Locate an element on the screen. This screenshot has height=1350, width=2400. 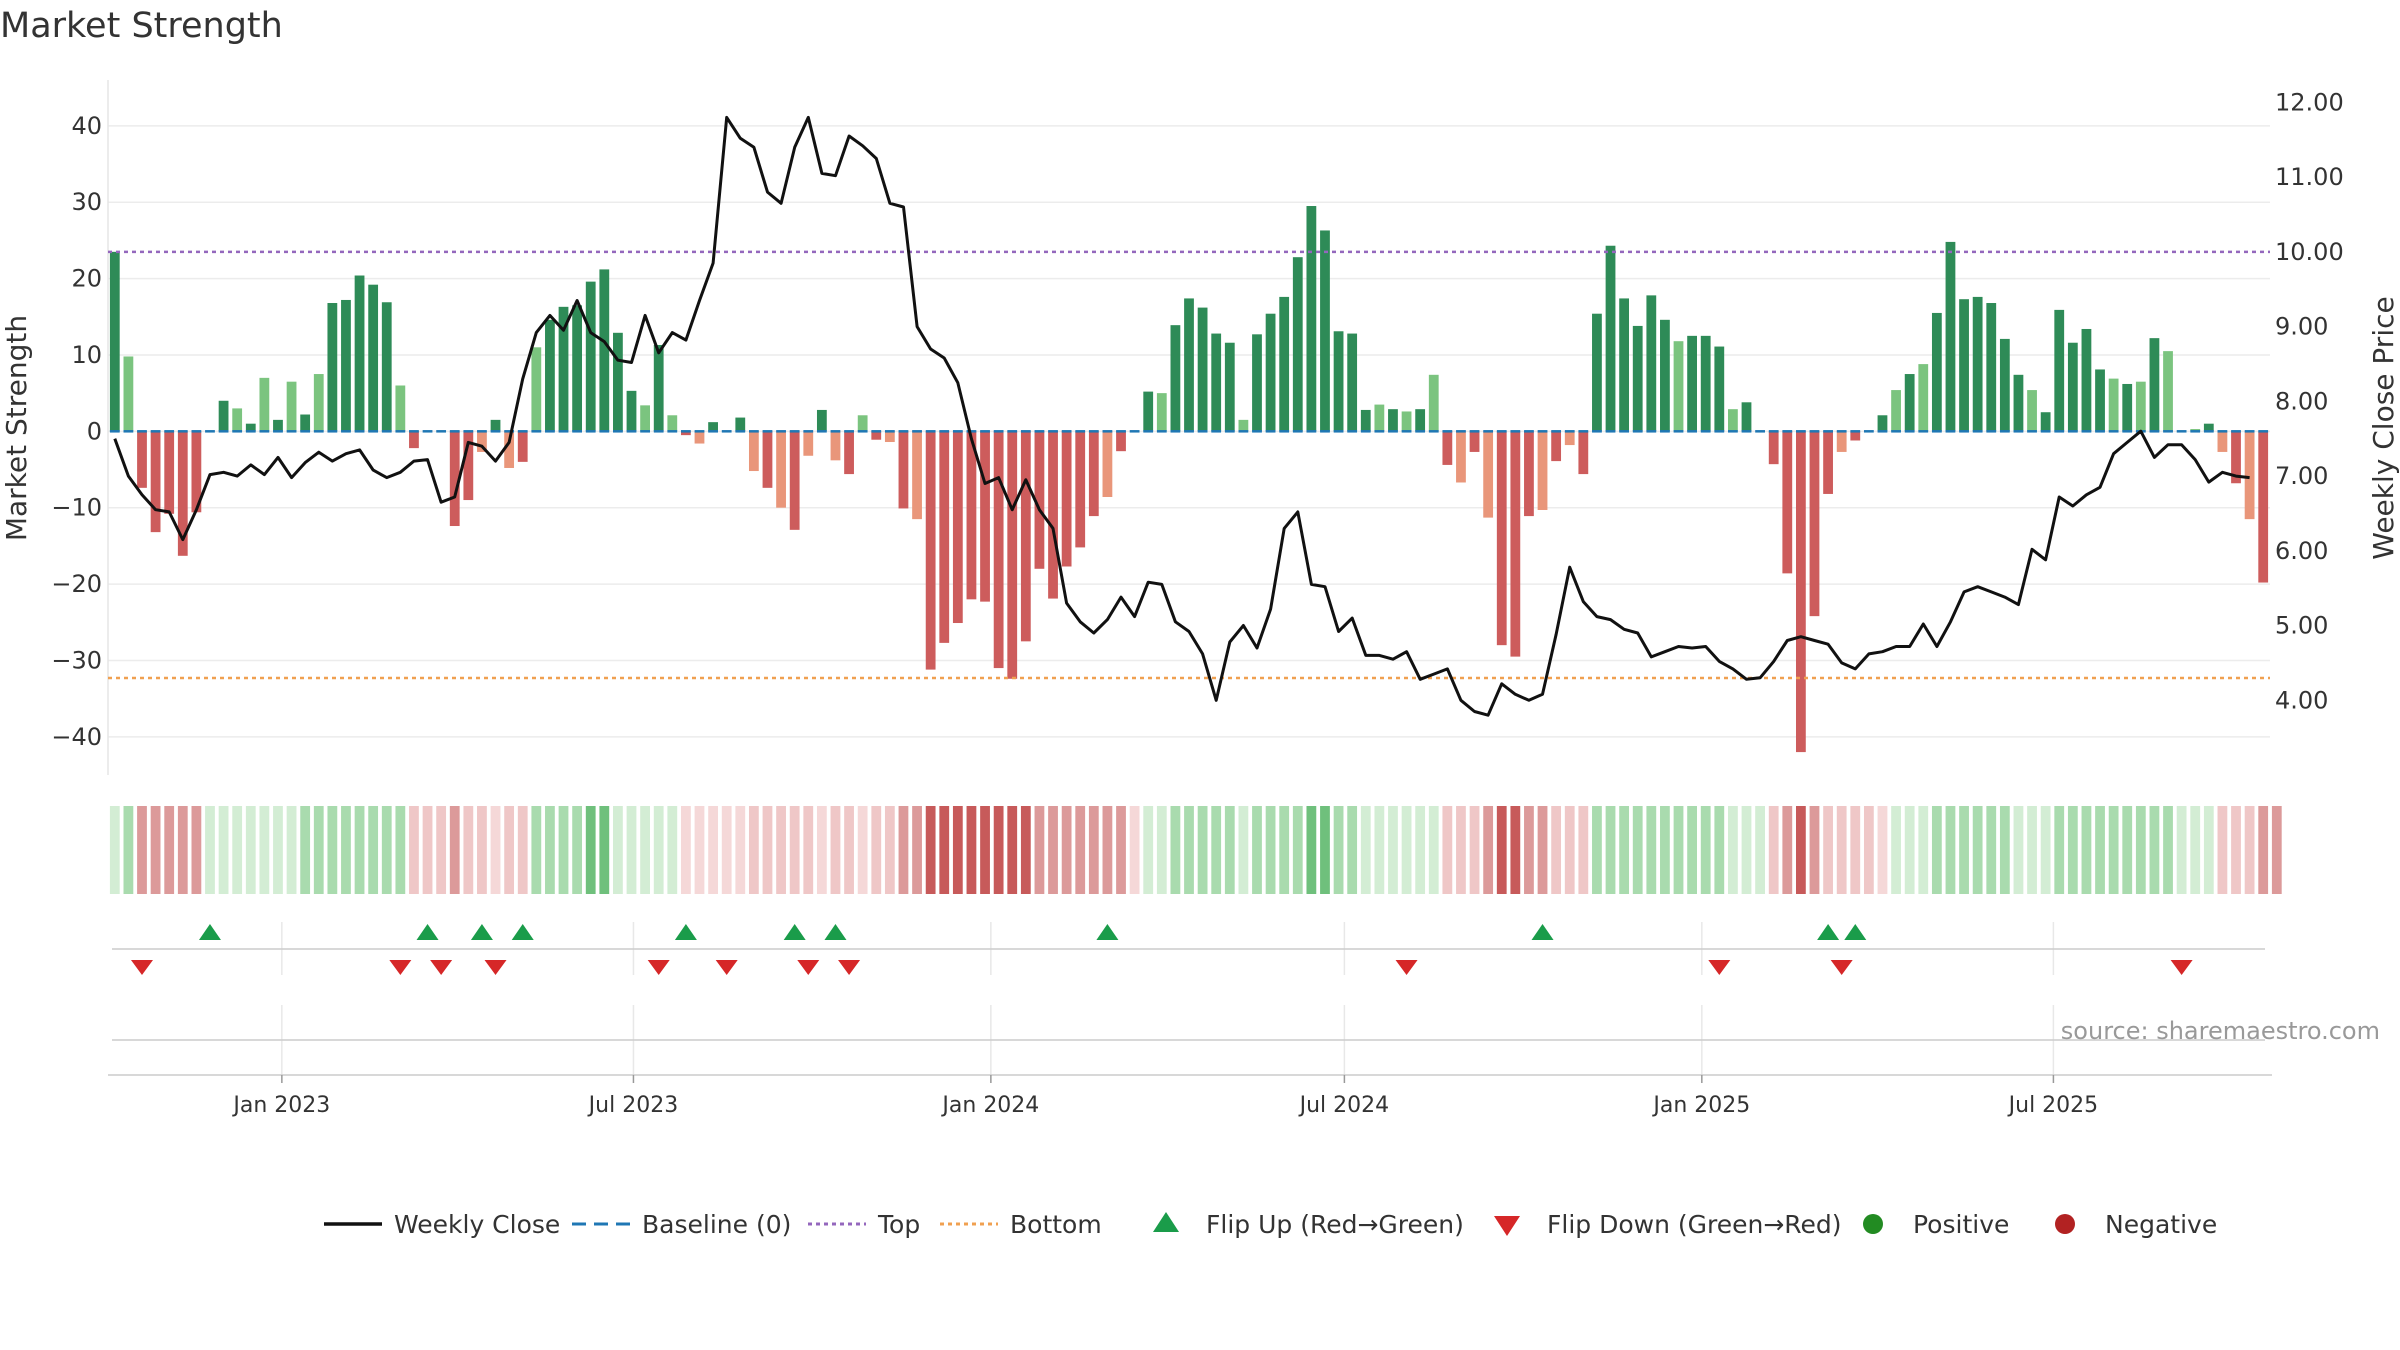
y2-axis-label: Weekly Close Price is located at coordinates (2383, 427).